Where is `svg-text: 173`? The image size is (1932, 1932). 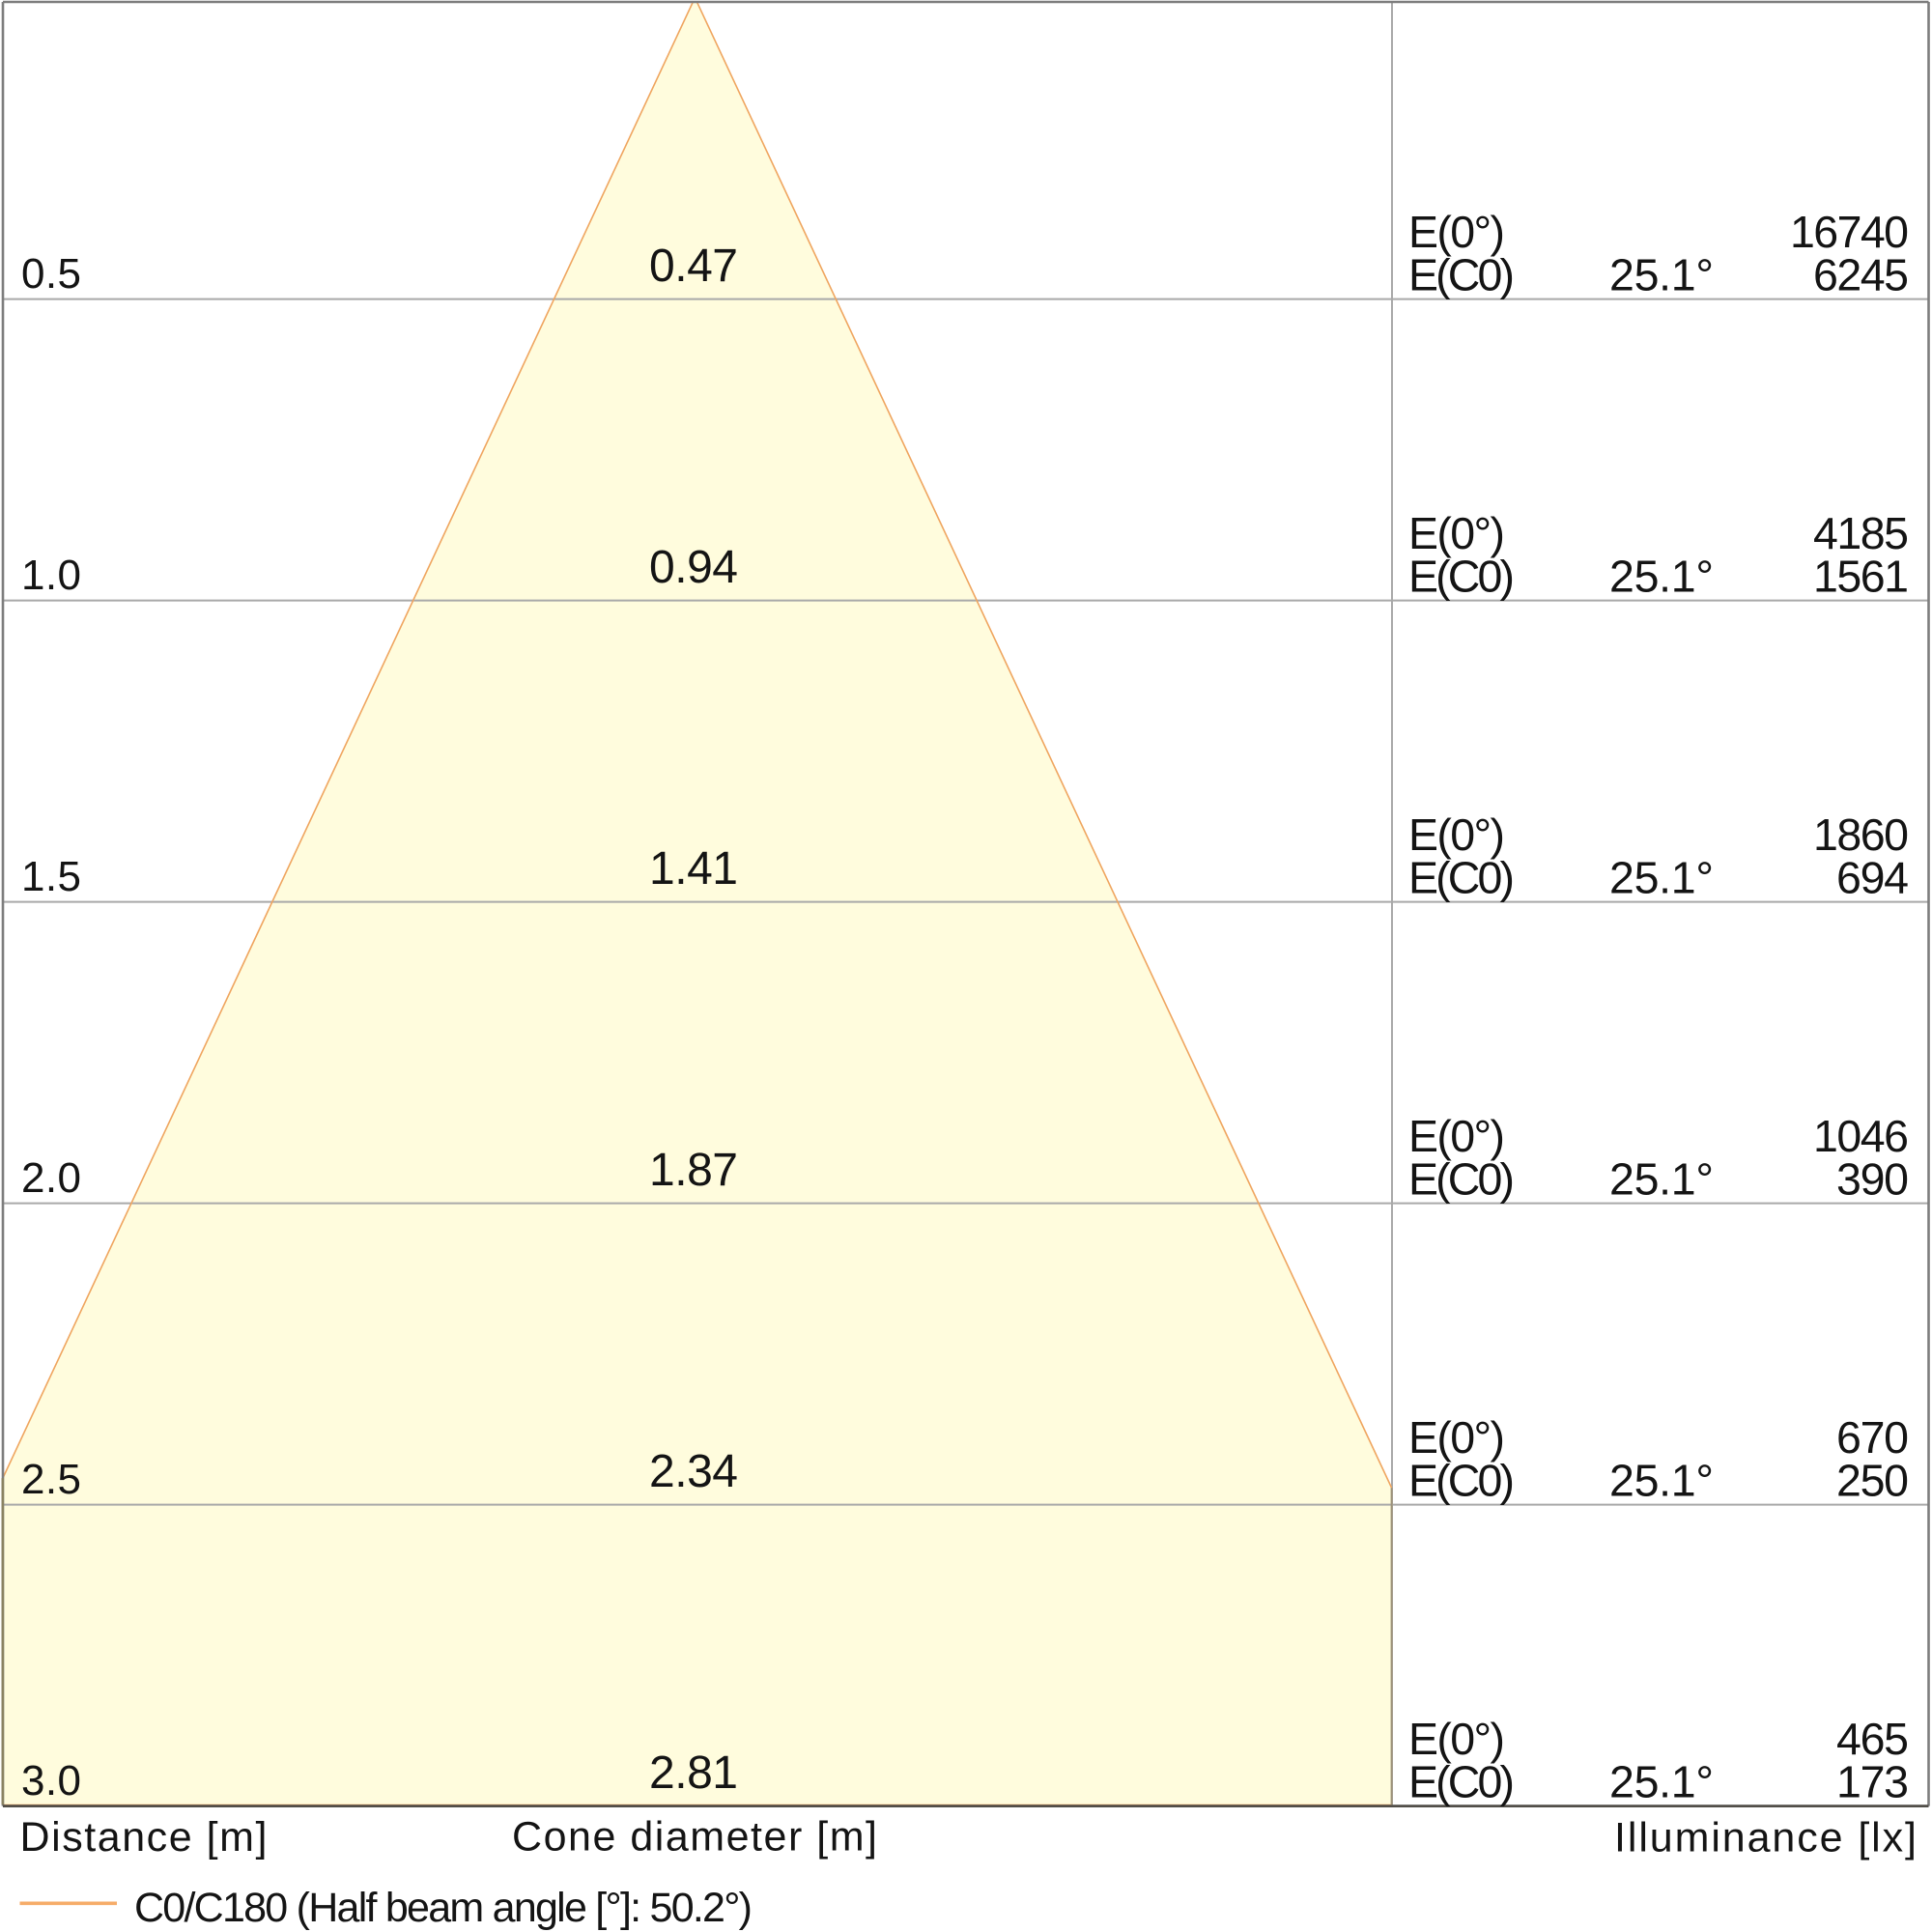
svg-text: 173 is located at coordinates (1872, 1782).